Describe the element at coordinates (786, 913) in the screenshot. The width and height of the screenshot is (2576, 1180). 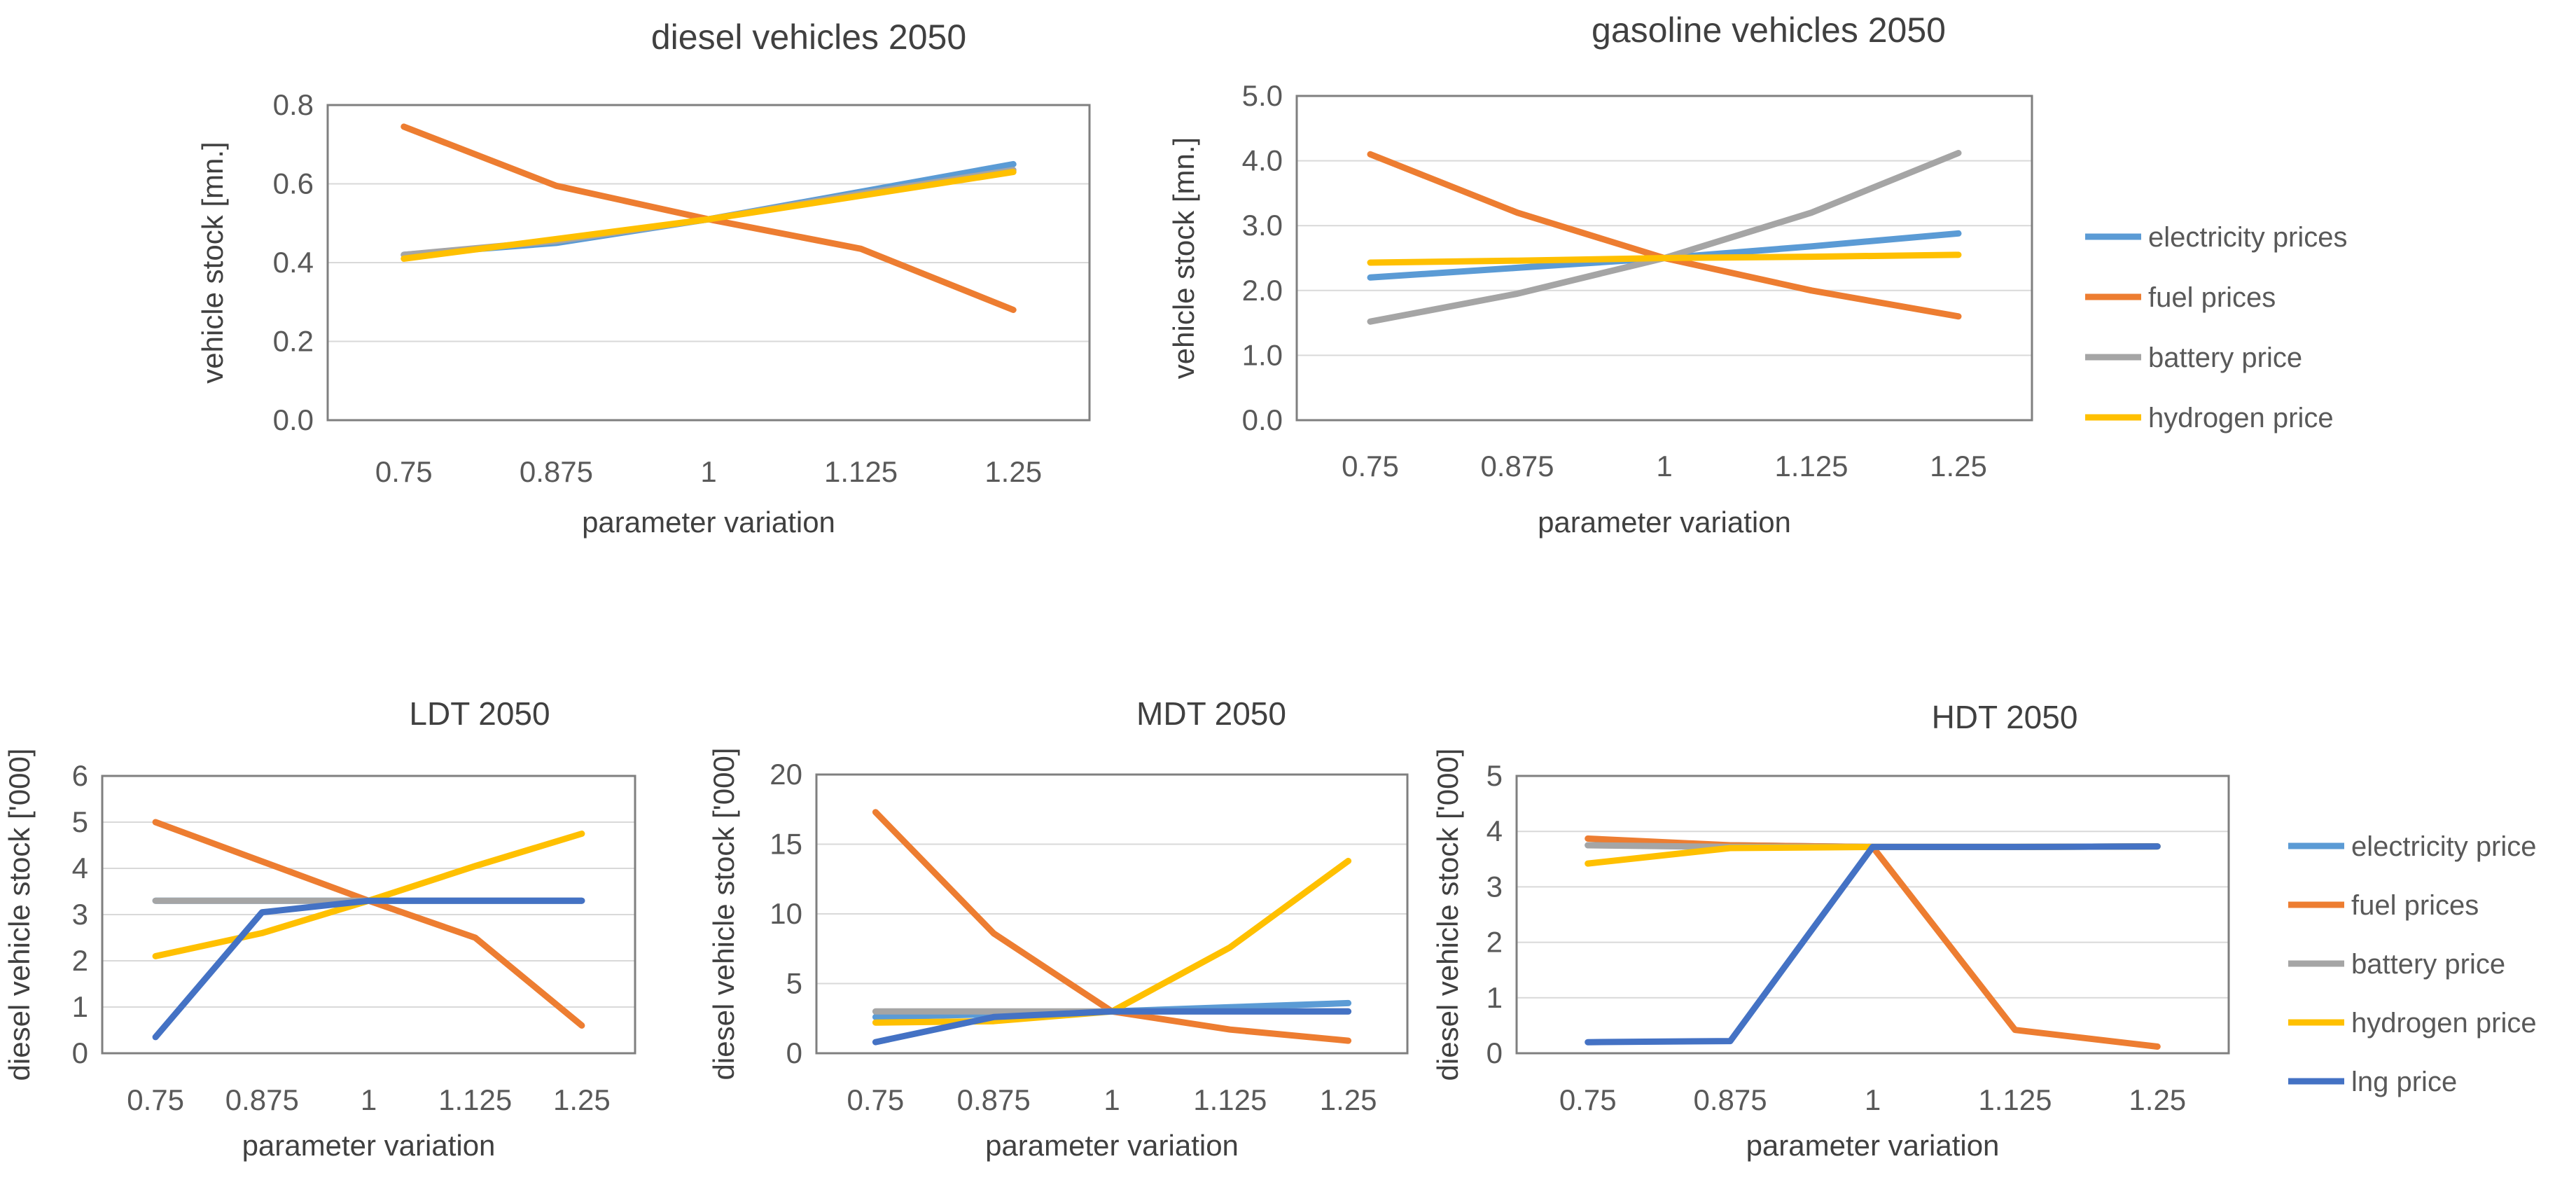
I see `y-tick-label: 10` at that location.